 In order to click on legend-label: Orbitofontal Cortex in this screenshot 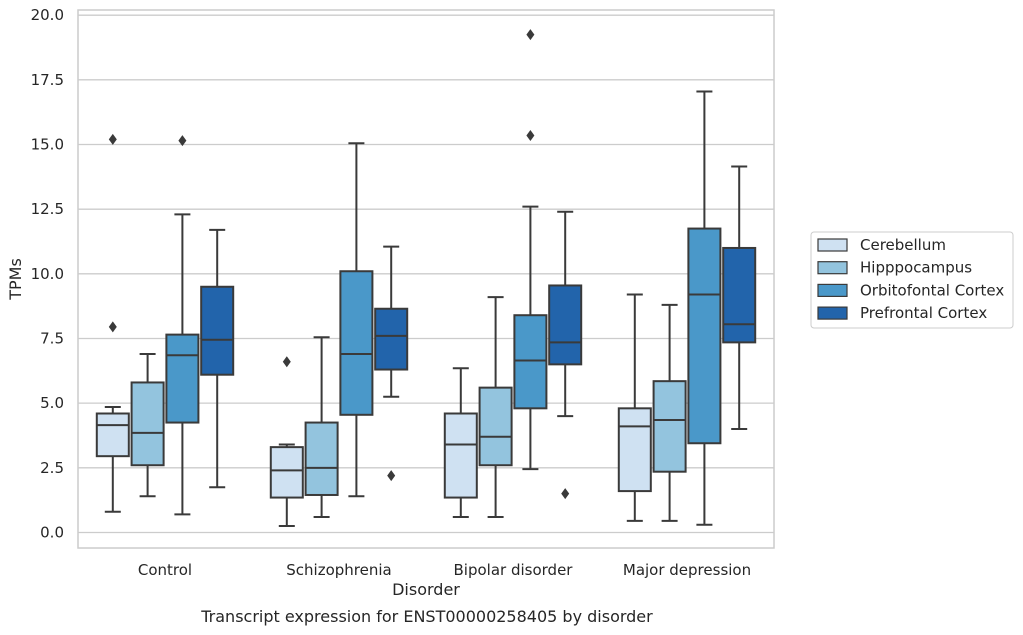, I will do `click(932, 290)`.